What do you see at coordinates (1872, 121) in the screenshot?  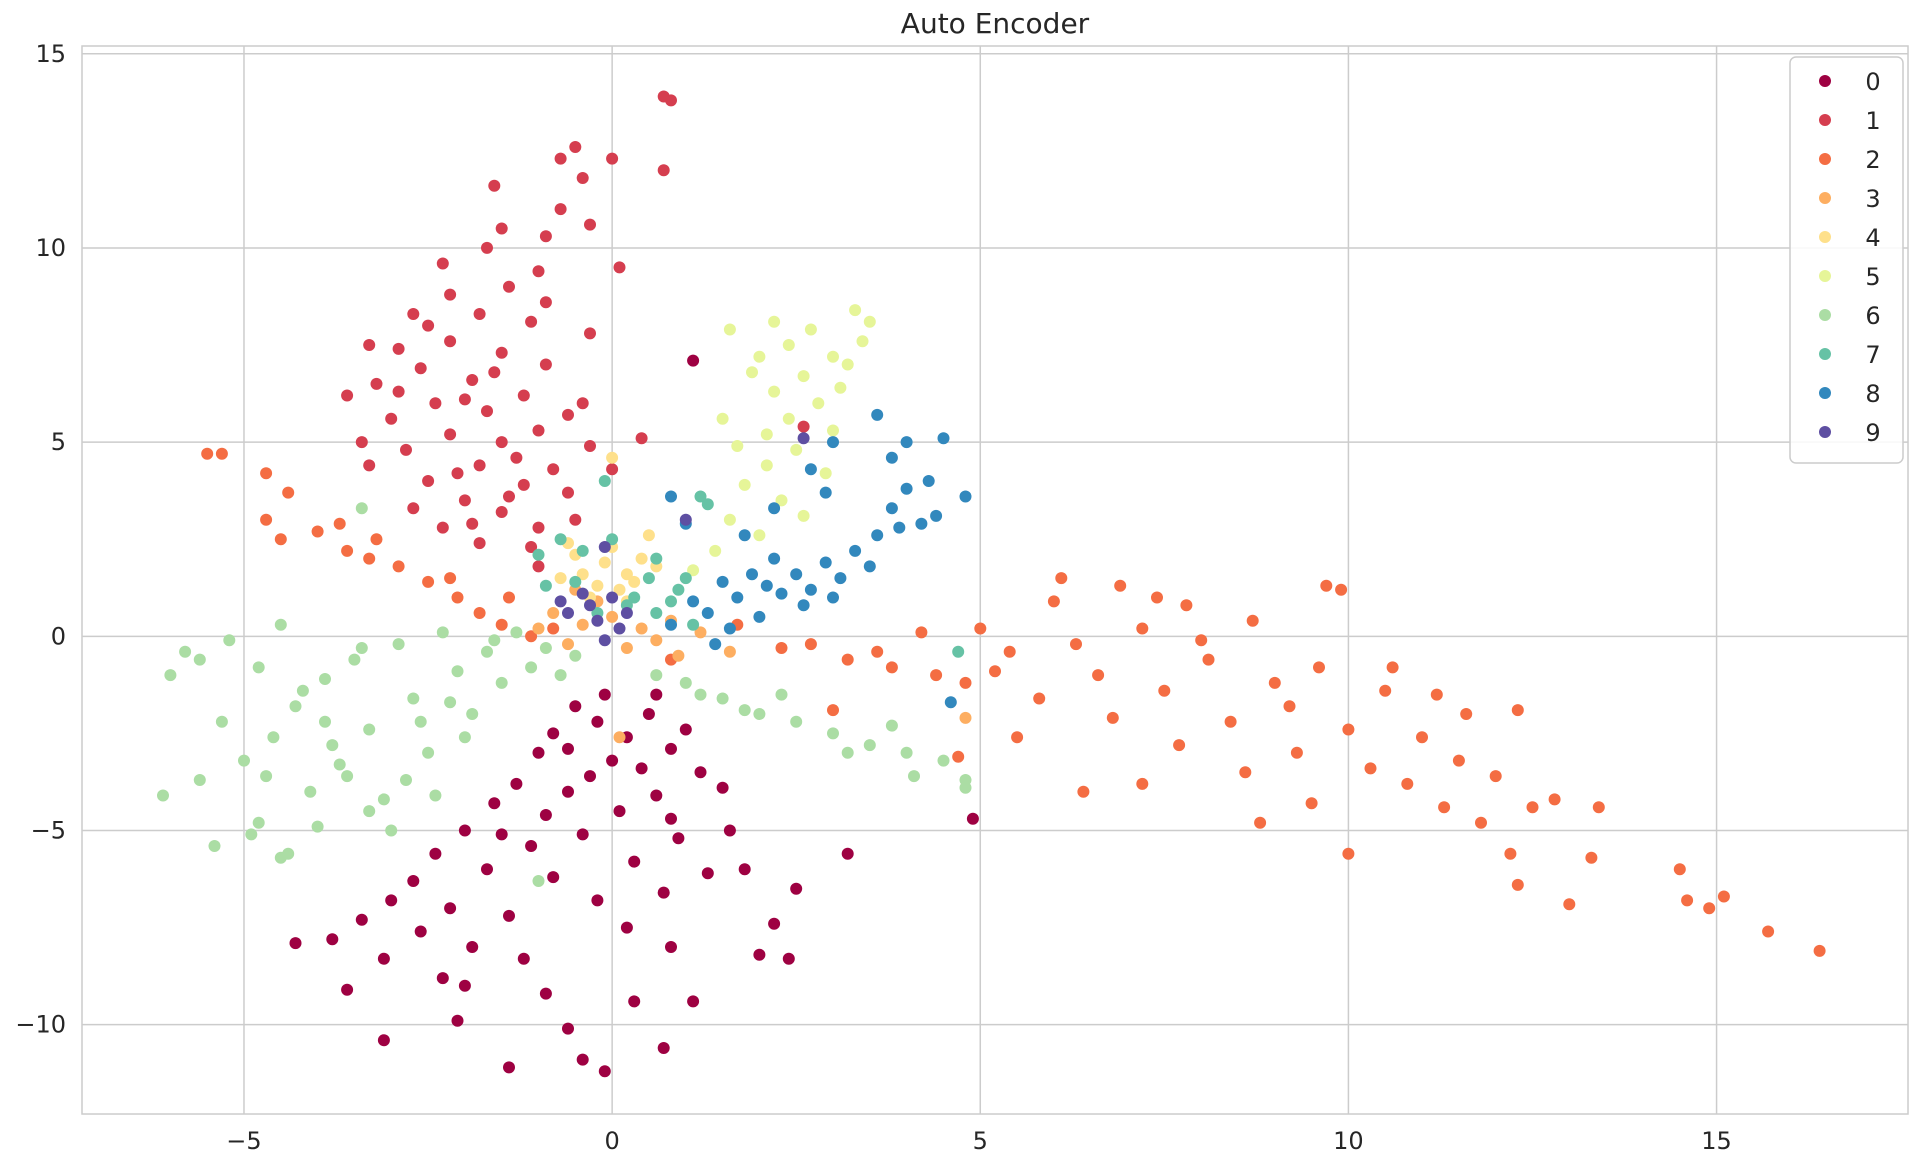 I see `legend-label: 1` at bounding box center [1872, 121].